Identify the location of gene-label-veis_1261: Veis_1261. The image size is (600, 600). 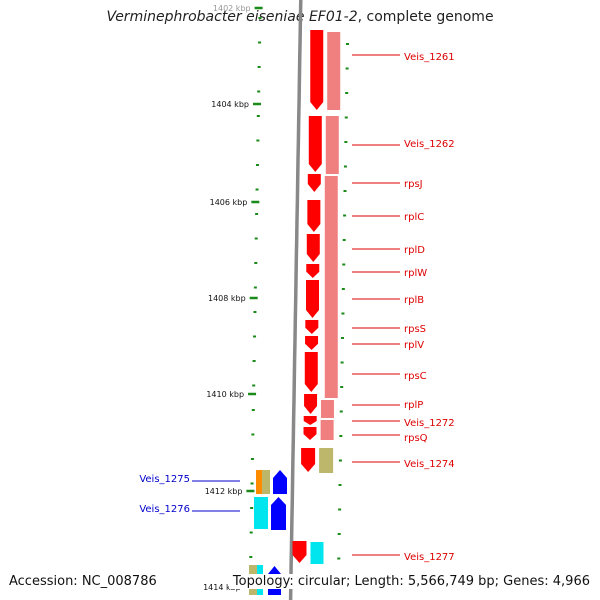
(429, 57).